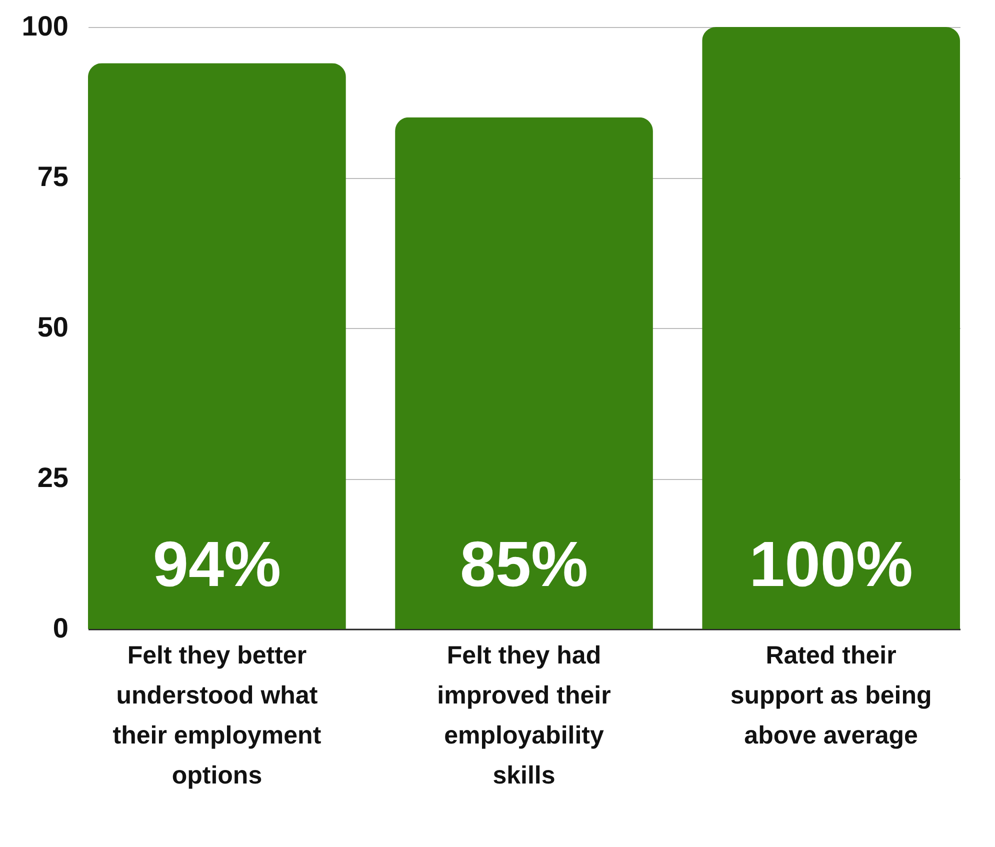 Image resolution: width=995 pixels, height=847 pixels. I want to click on data-label: 100%, so click(831, 564).